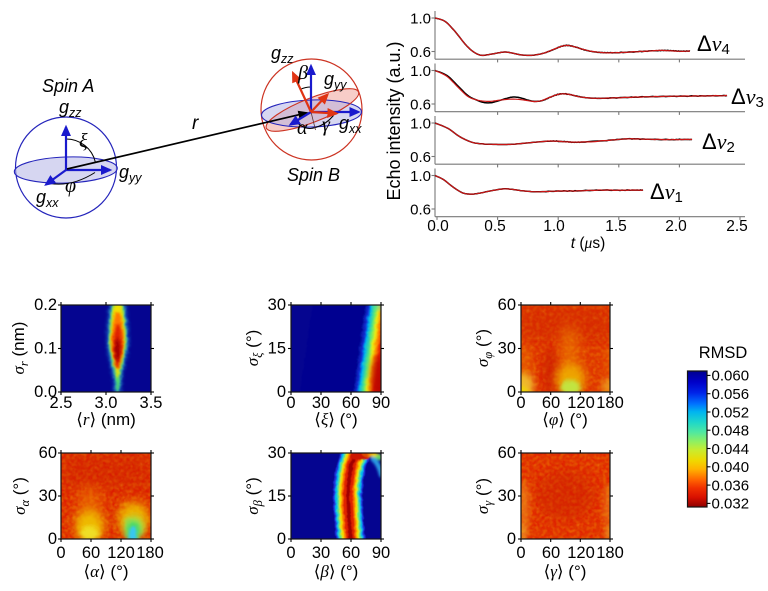 The height and width of the screenshot is (591, 768). What do you see at coordinates (666, 192) in the screenshot?
I see `svg-text: Δν1` at bounding box center [666, 192].